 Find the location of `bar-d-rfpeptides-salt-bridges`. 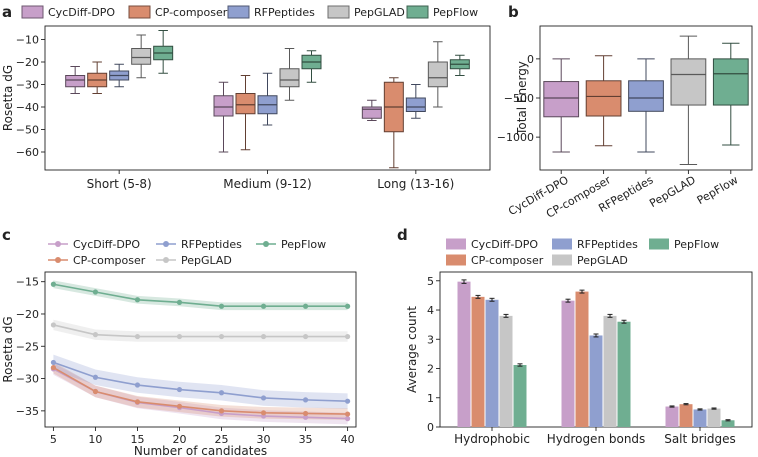

bar-d-rfpeptides-salt-bridges is located at coordinates (700, 418).